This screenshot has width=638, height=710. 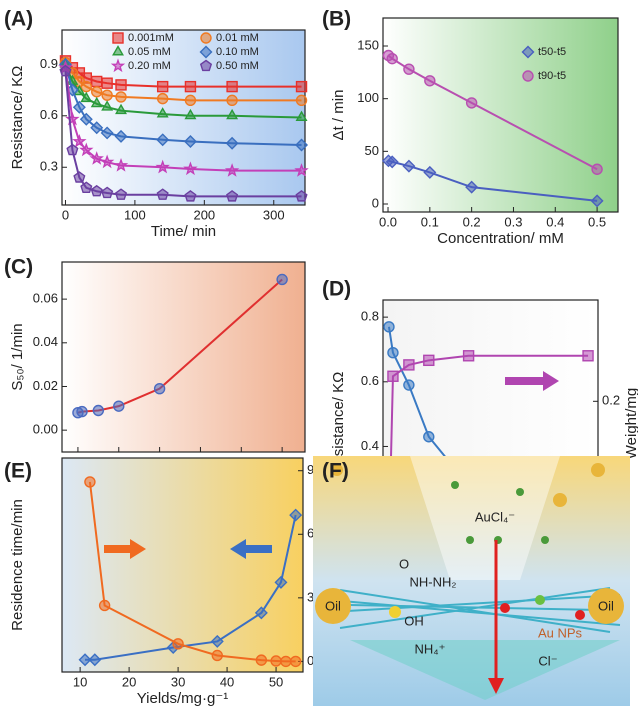 I want to click on x-tick-label: 300, so click(x=274, y=214).